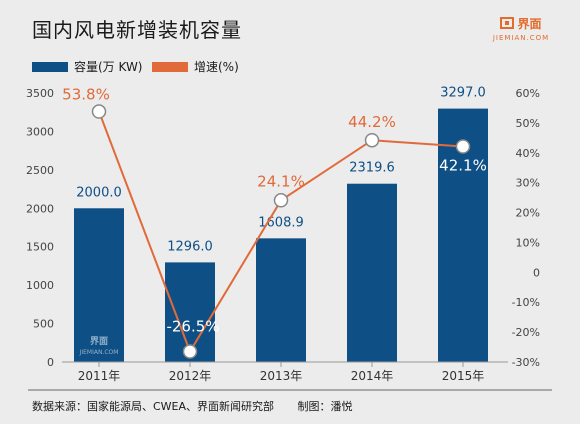 The image size is (580, 424). Describe the element at coordinates (463, 166) in the screenshot. I see `growth-data-label: 42.1%` at that location.